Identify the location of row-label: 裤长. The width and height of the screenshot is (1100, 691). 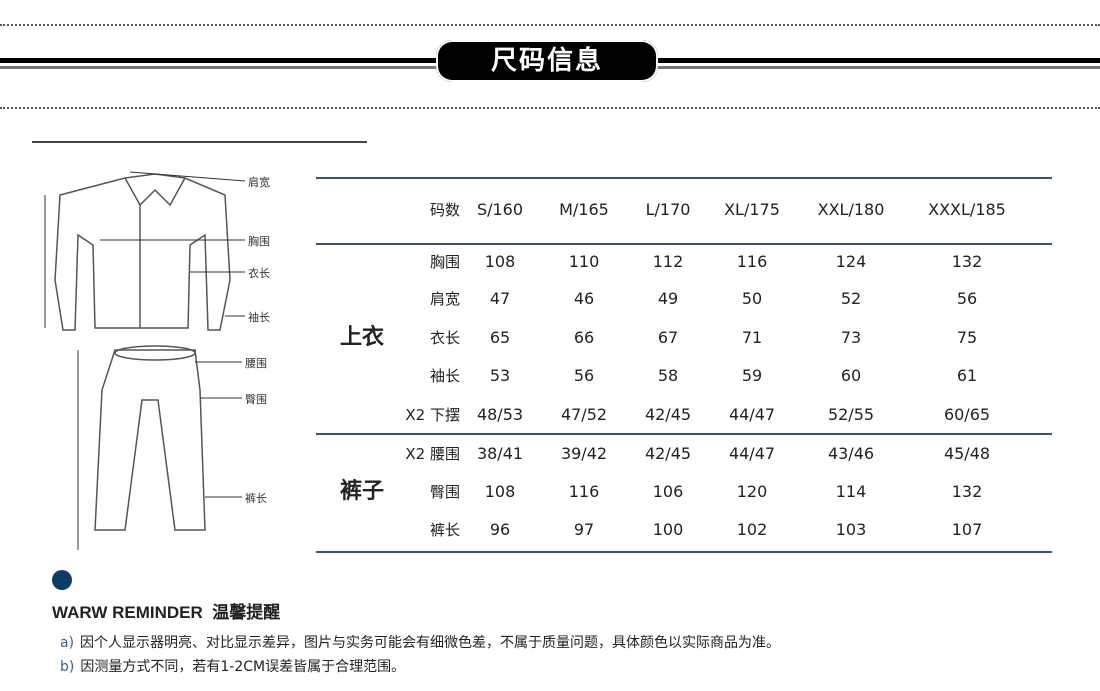
(444, 530).